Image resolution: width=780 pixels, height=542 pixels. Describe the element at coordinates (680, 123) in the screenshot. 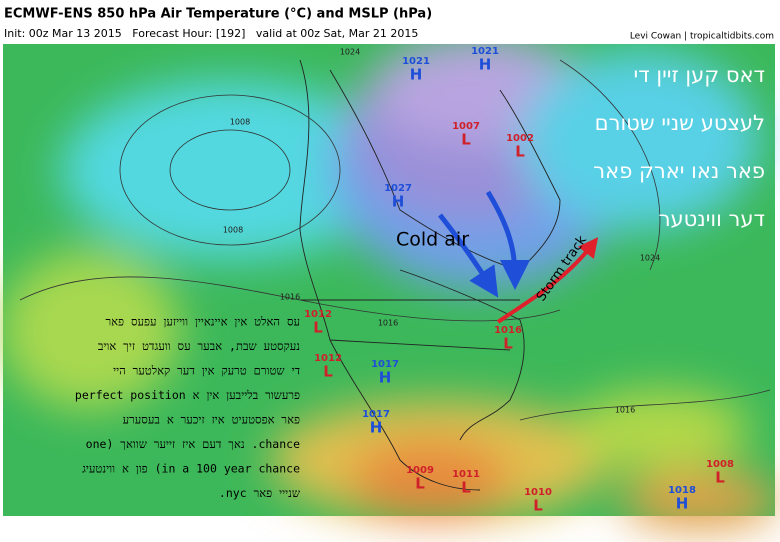

I see `note-right-line: לעצטע שניי שטורם` at that location.